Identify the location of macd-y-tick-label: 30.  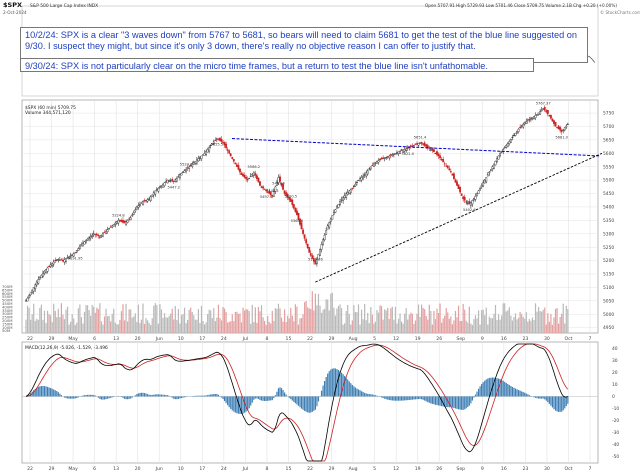
(615, 361).